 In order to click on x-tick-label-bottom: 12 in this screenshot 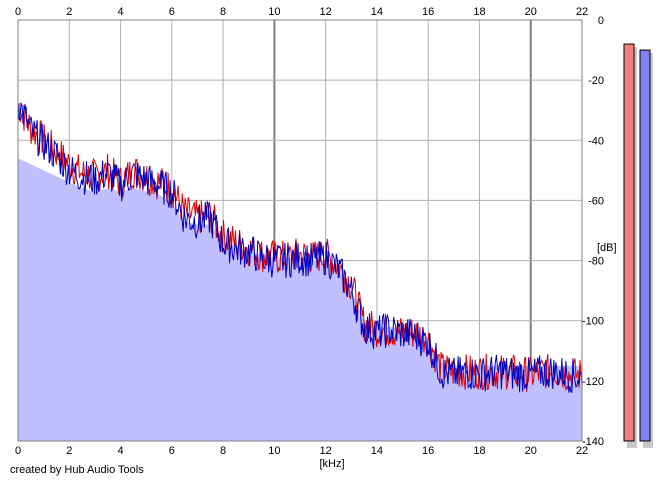, I will do `click(326, 451)`.